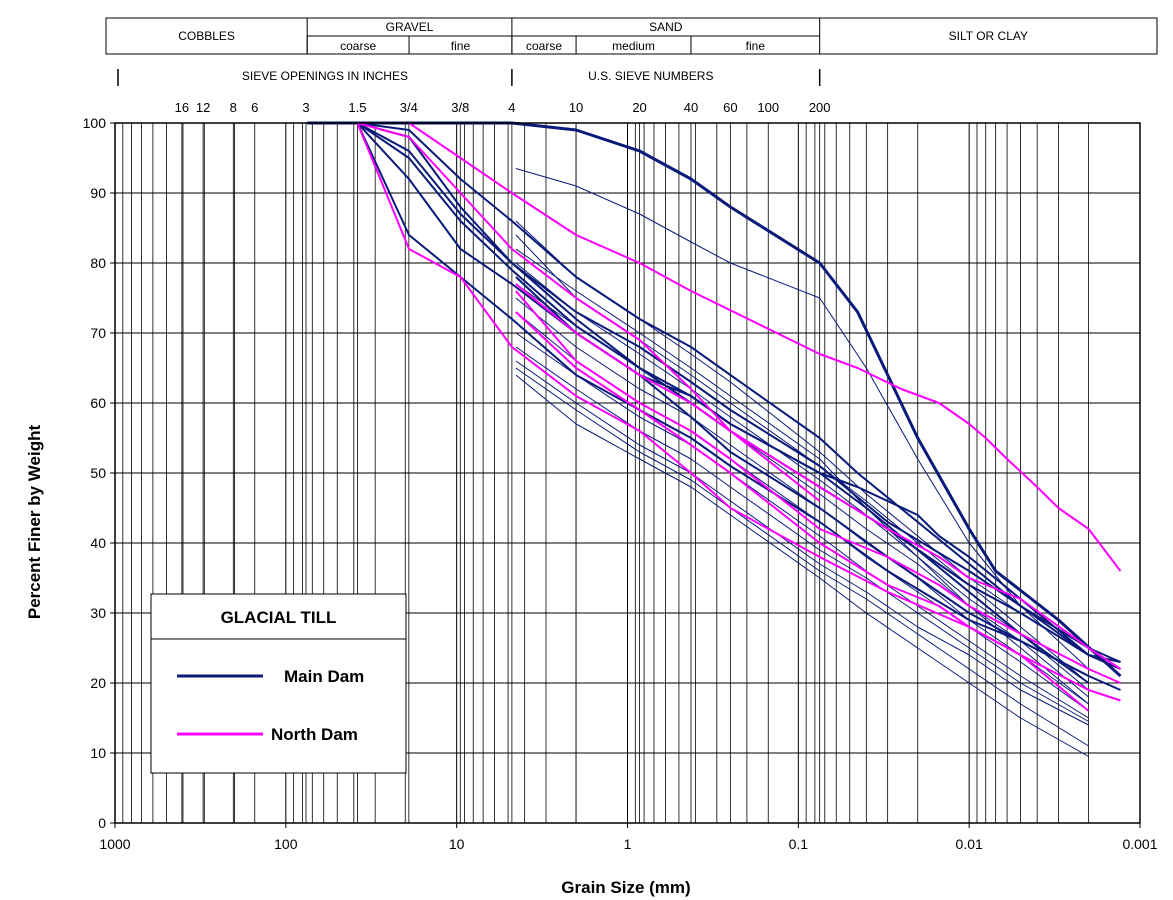 The width and height of the screenshot is (1173, 900). Describe the element at coordinates (98, 473) in the screenshot. I see `y-tick-label: 50` at that location.